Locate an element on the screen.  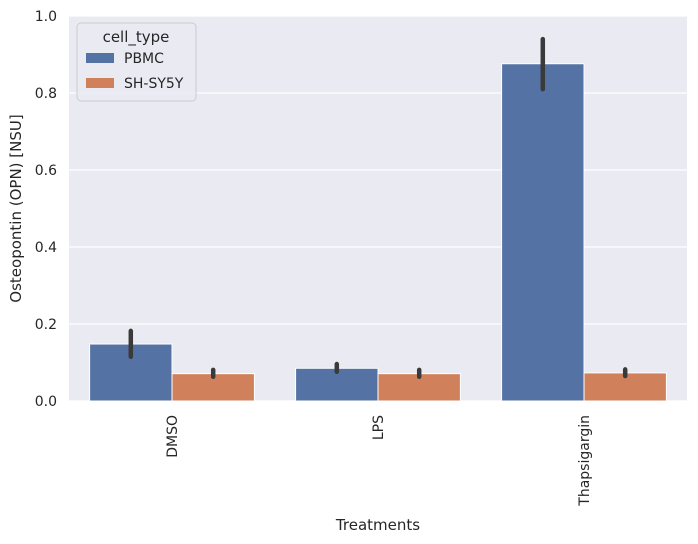
y-tick-label: 0.8 is located at coordinates (46, 94).